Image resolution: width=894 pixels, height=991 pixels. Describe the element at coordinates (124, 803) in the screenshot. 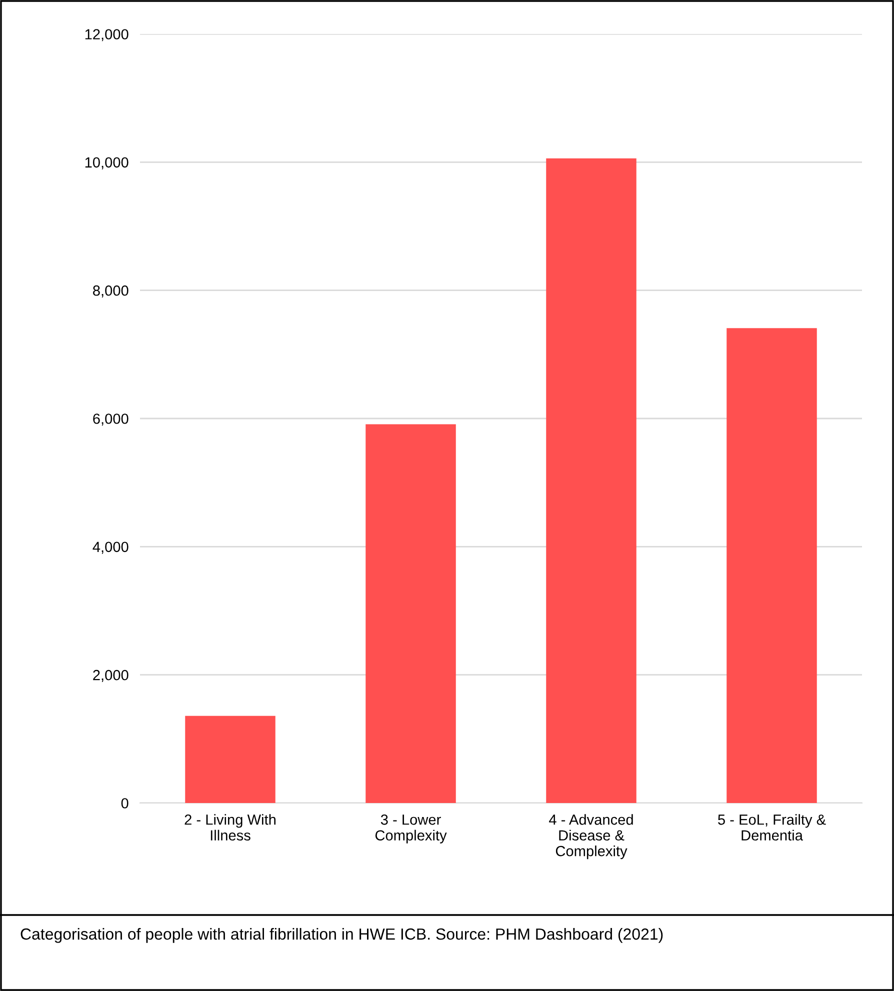

I see `y-tick-label: 0` at that location.